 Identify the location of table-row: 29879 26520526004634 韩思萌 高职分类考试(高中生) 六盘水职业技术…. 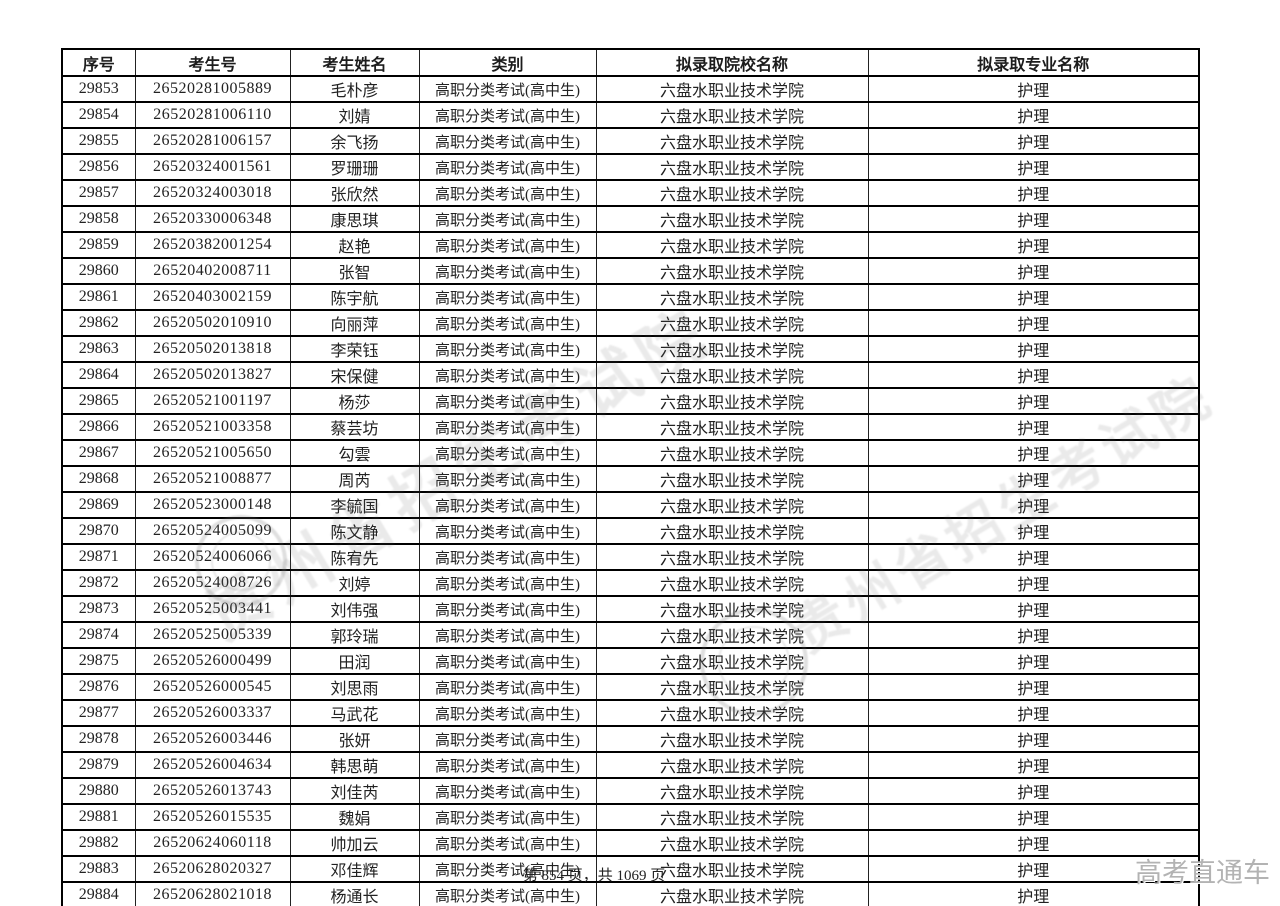
(630, 765).